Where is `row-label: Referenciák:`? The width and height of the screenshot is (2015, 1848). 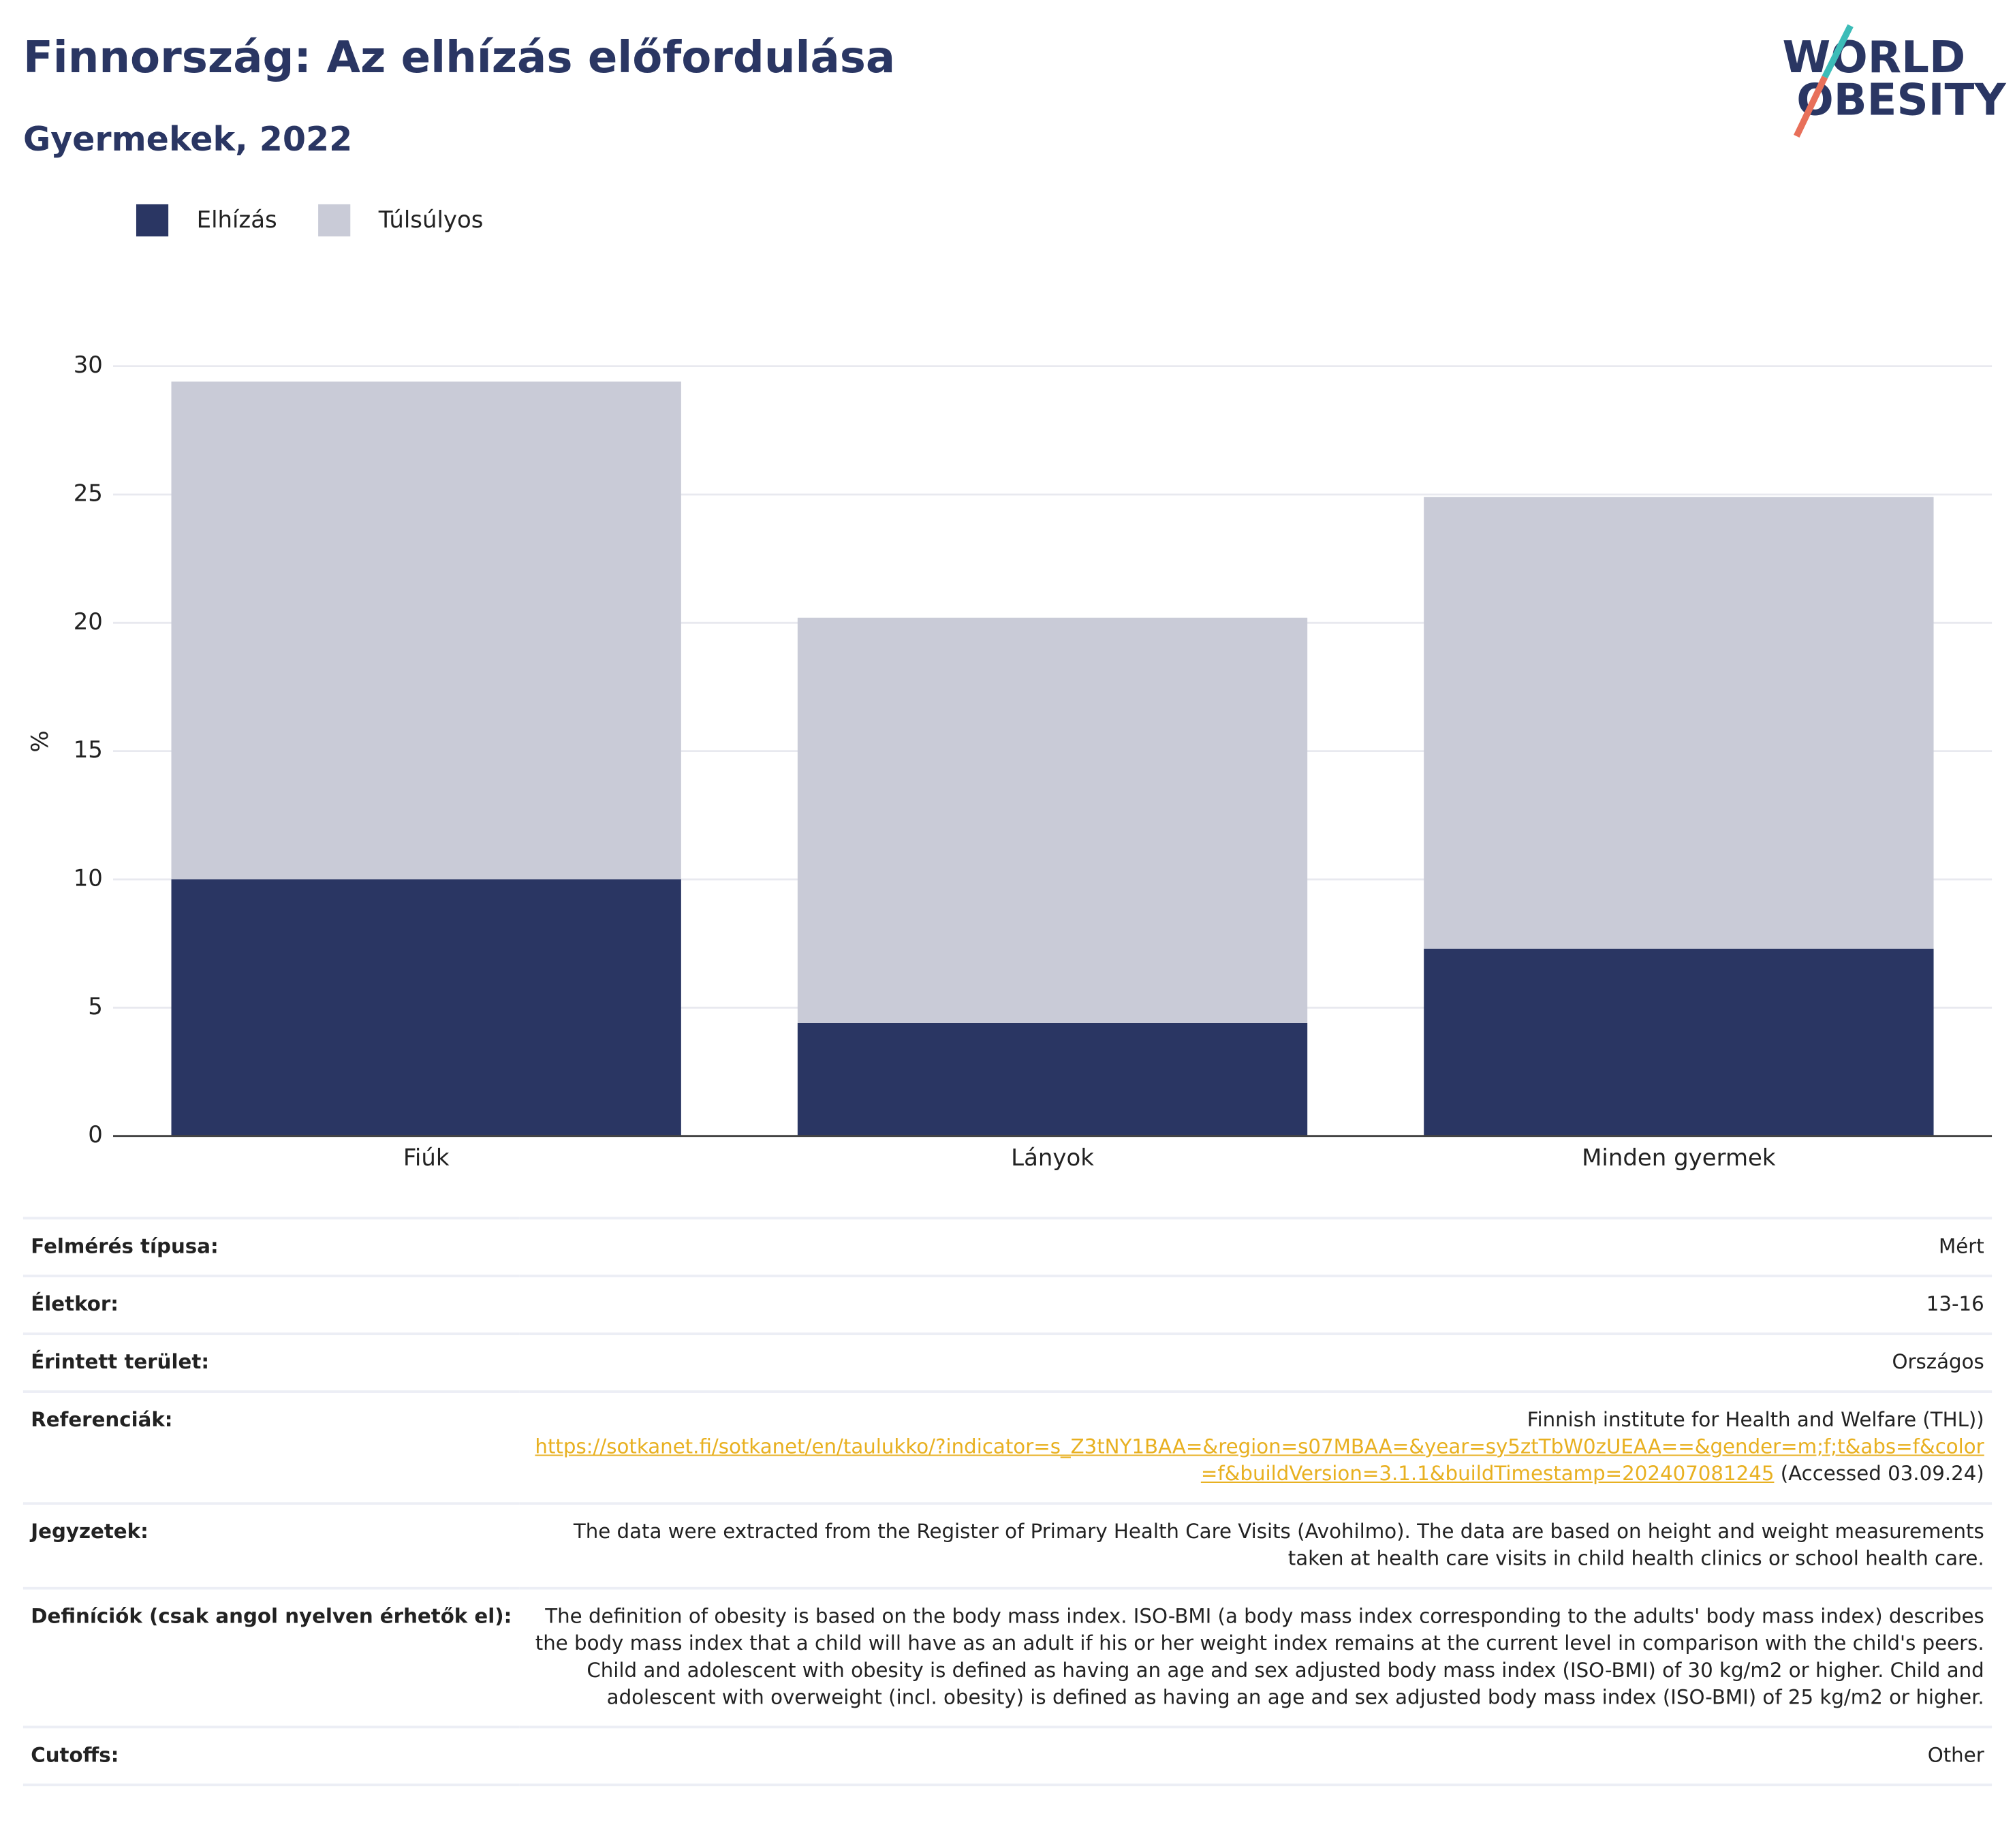
row-label: Referenciák: is located at coordinates (271, 1447).